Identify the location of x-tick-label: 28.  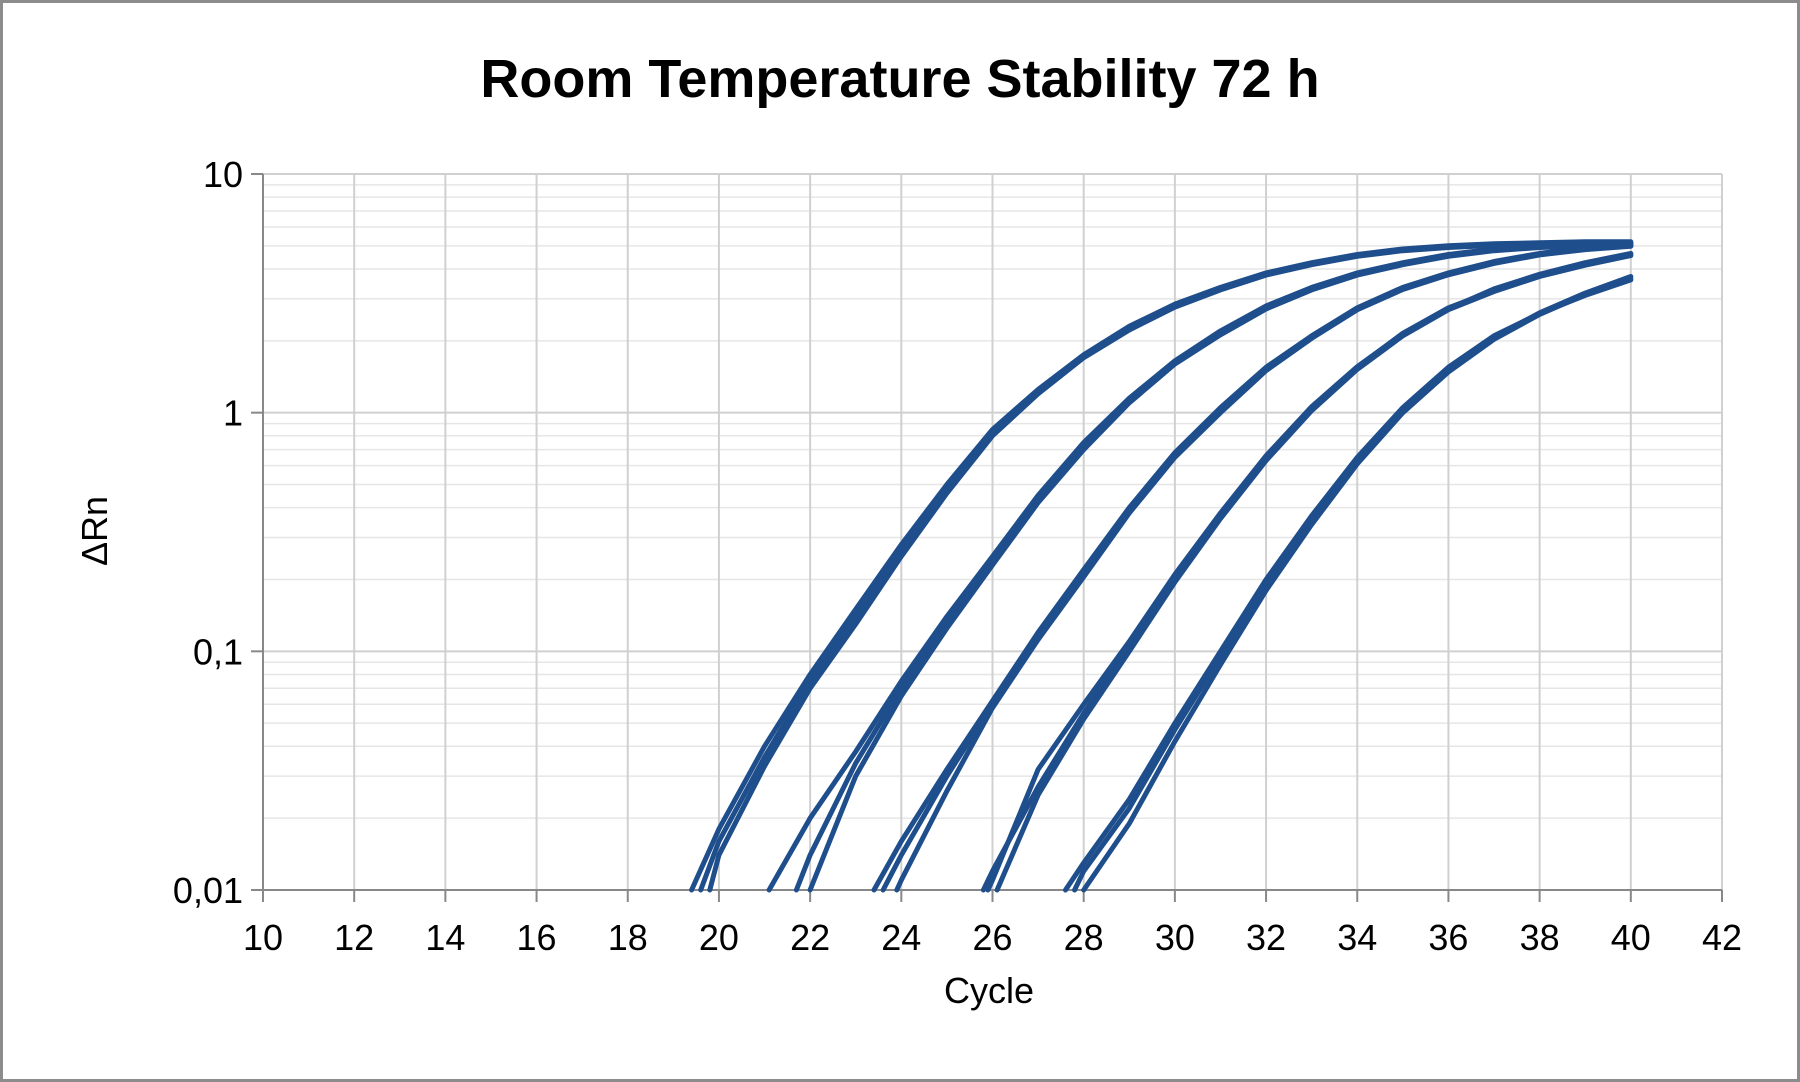
(1084, 937).